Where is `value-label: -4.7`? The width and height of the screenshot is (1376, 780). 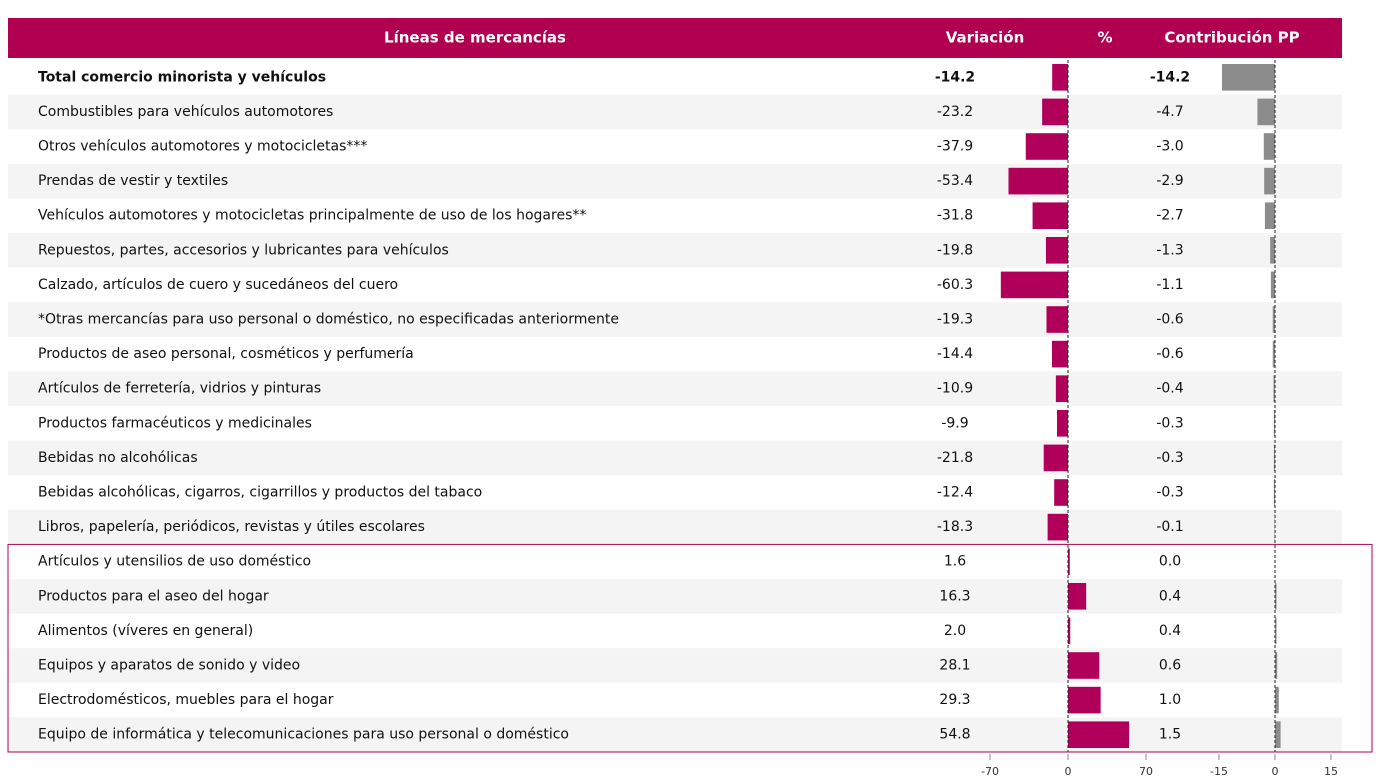 value-label: -4.7 is located at coordinates (1169, 112).